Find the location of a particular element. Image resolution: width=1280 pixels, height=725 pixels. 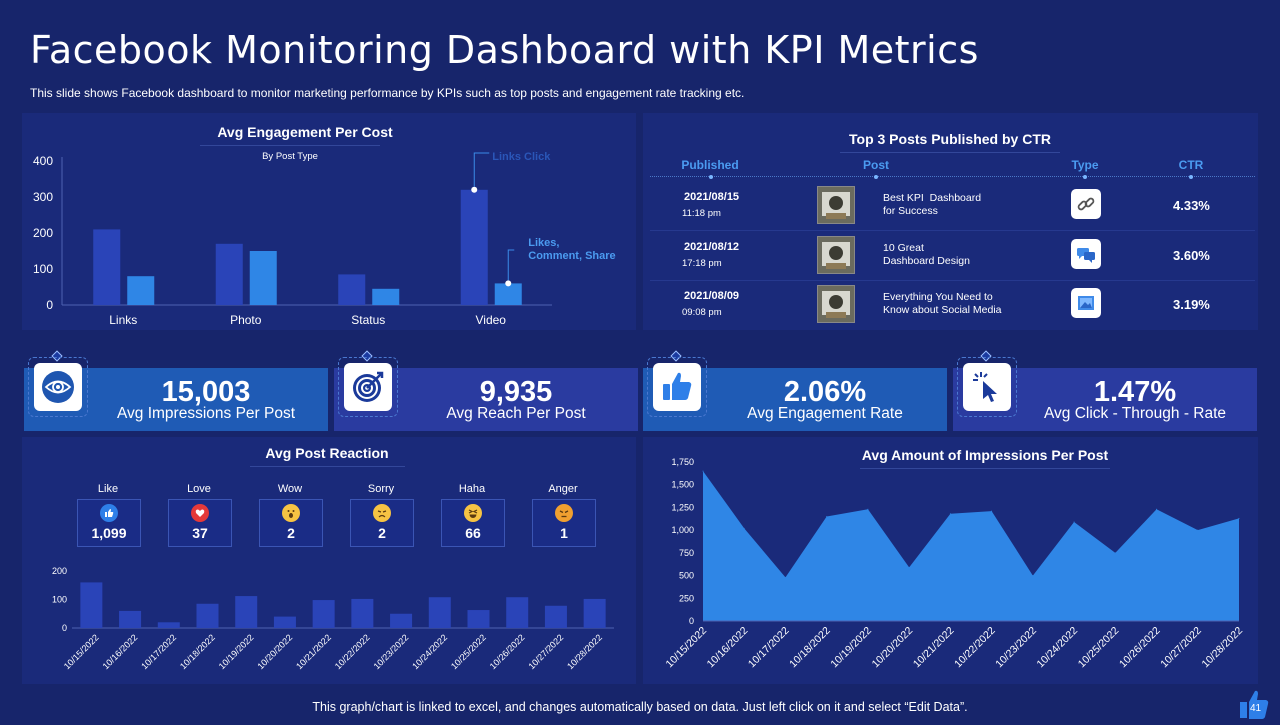

reaction-value: 1 is located at coordinates (564, 533).